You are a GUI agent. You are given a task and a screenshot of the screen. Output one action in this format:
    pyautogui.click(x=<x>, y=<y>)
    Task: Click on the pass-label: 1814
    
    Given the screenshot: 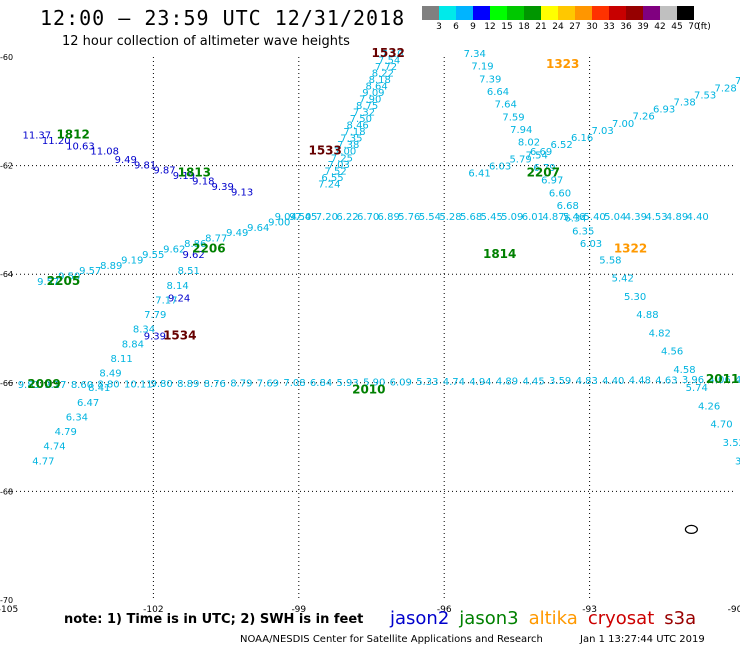 What is the action you would take?
    pyautogui.click(x=499, y=254)
    